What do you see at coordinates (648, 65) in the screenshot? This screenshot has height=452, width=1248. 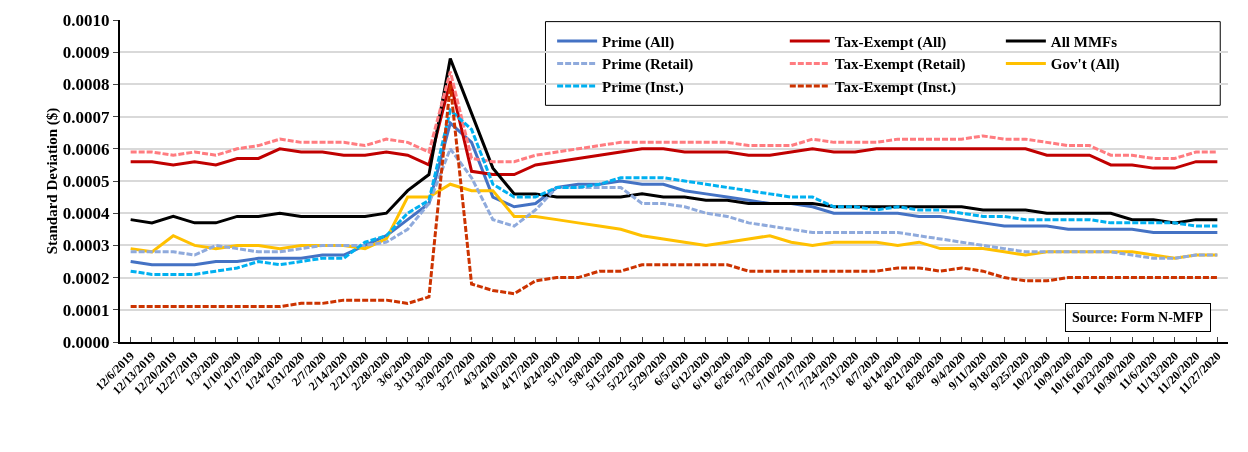 I see `legend-label: Prime (Retail)` at bounding box center [648, 65].